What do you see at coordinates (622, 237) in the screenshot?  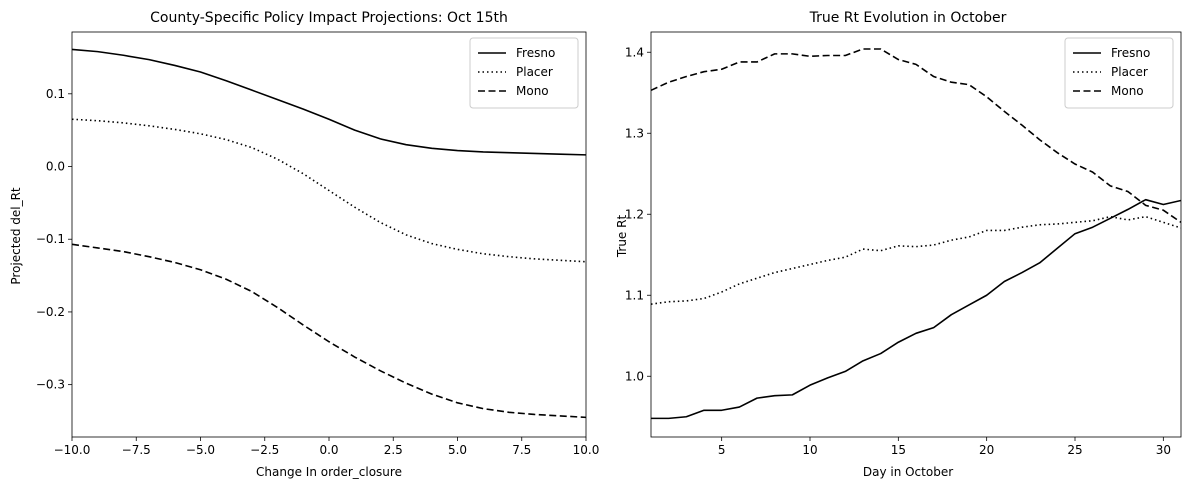 I see `right-chart-ylabel: True Rt` at bounding box center [622, 237].